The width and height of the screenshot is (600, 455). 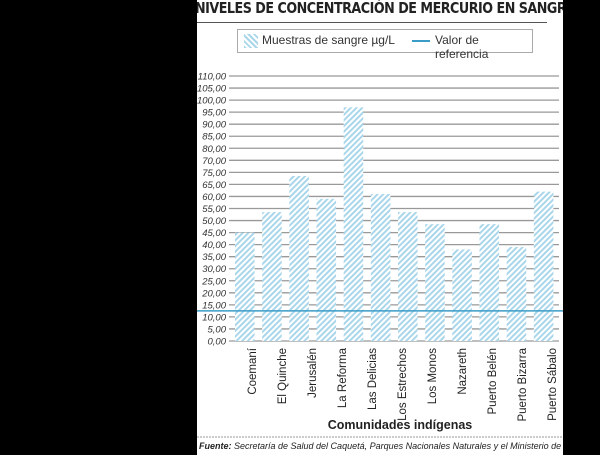 What do you see at coordinates (463, 371) in the screenshot?
I see `x-tick-label: Nazareth` at bounding box center [463, 371].